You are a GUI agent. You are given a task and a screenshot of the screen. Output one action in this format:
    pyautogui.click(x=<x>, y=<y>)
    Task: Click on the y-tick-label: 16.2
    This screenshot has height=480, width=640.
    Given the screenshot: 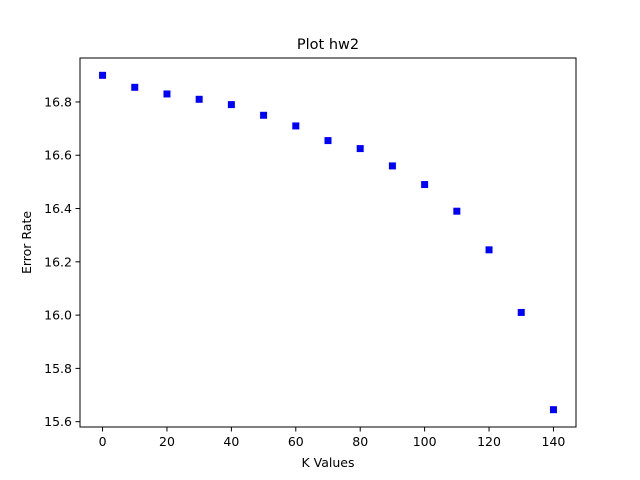 What is the action you would take?
    pyautogui.click(x=58, y=261)
    